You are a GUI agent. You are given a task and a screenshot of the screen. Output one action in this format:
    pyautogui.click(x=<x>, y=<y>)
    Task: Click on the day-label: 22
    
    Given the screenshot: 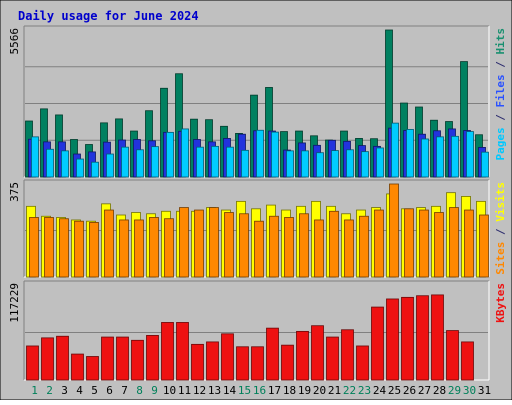 What is the action you would take?
    pyautogui.click(x=349, y=390)
    